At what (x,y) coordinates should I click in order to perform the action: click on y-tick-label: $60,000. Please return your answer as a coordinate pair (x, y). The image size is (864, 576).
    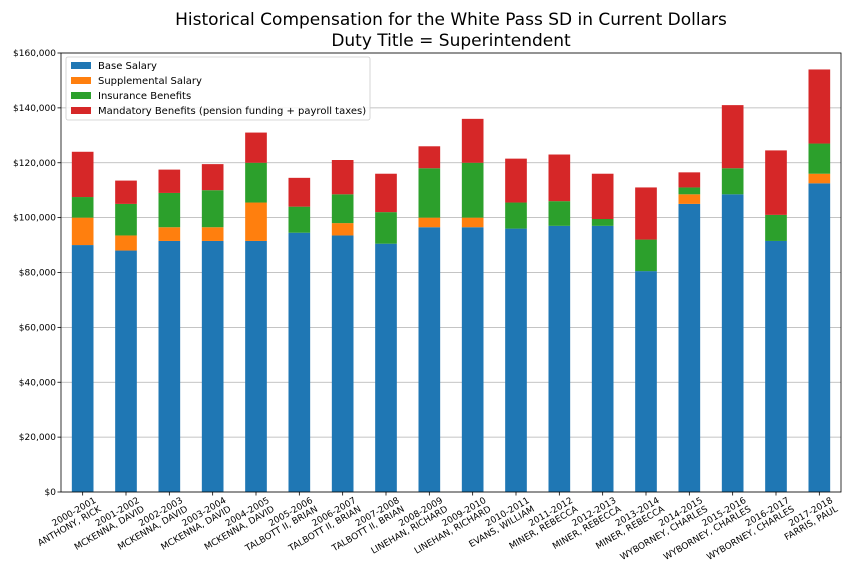
    Looking at the image, I should click on (37, 328).